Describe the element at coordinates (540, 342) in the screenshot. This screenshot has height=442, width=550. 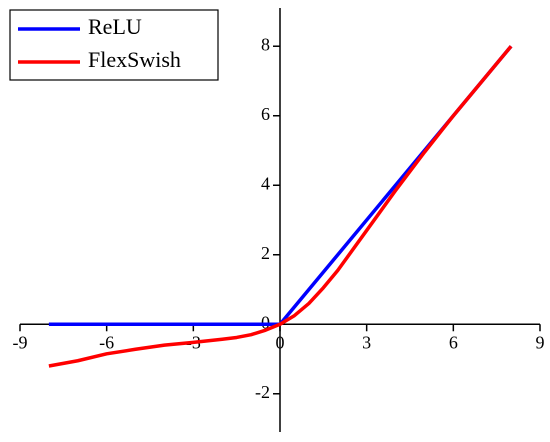
I see `x-tick-label: 9` at that location.